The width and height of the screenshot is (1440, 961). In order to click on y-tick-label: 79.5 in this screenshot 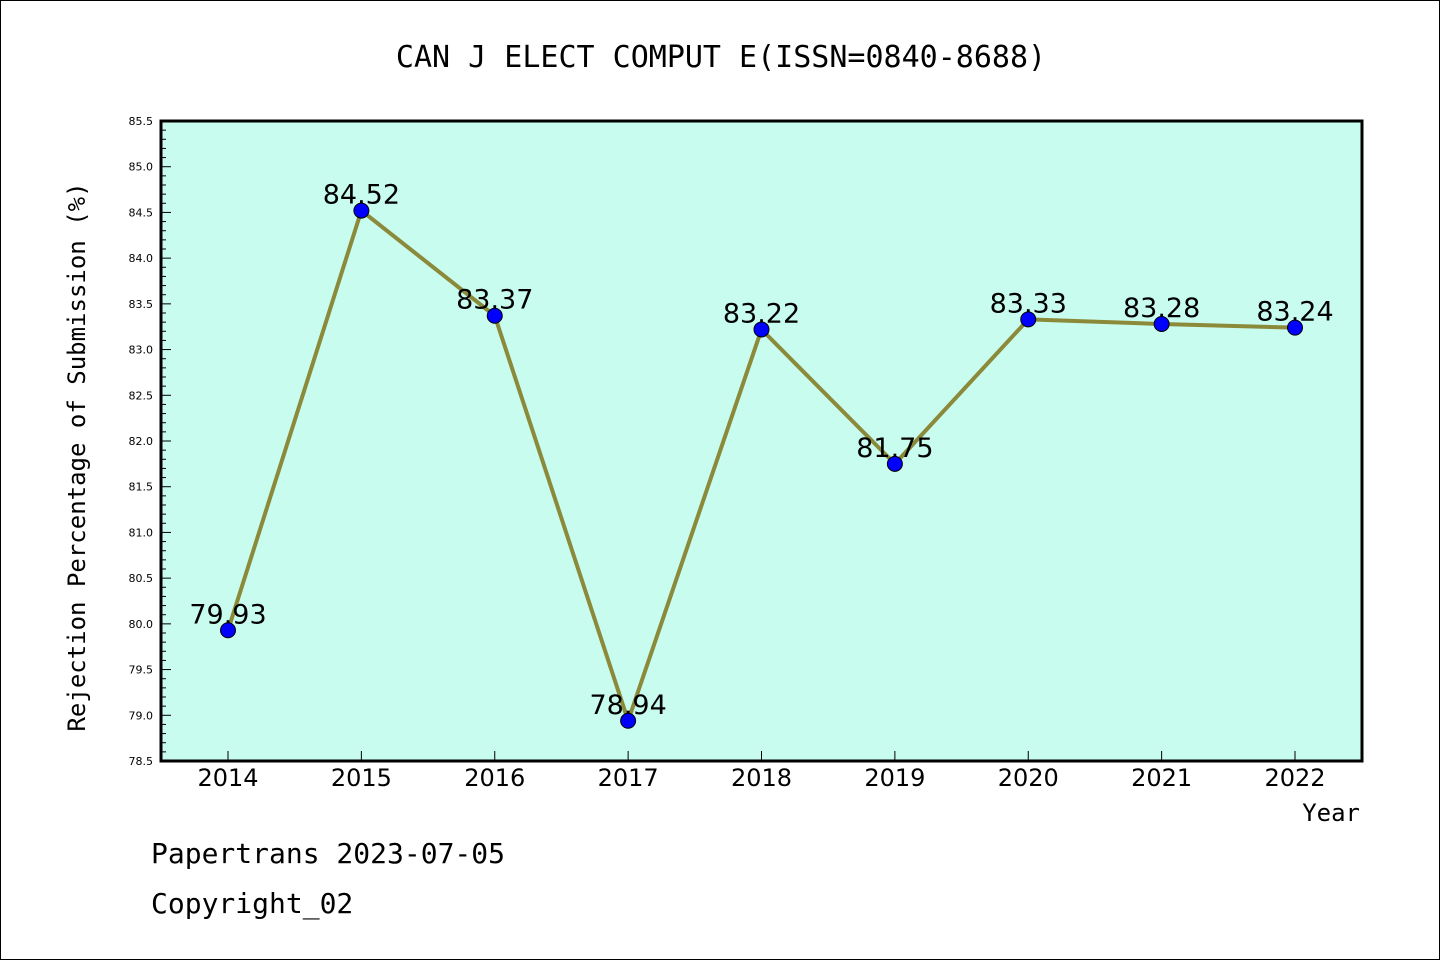, I will do `click(141, 670)`.